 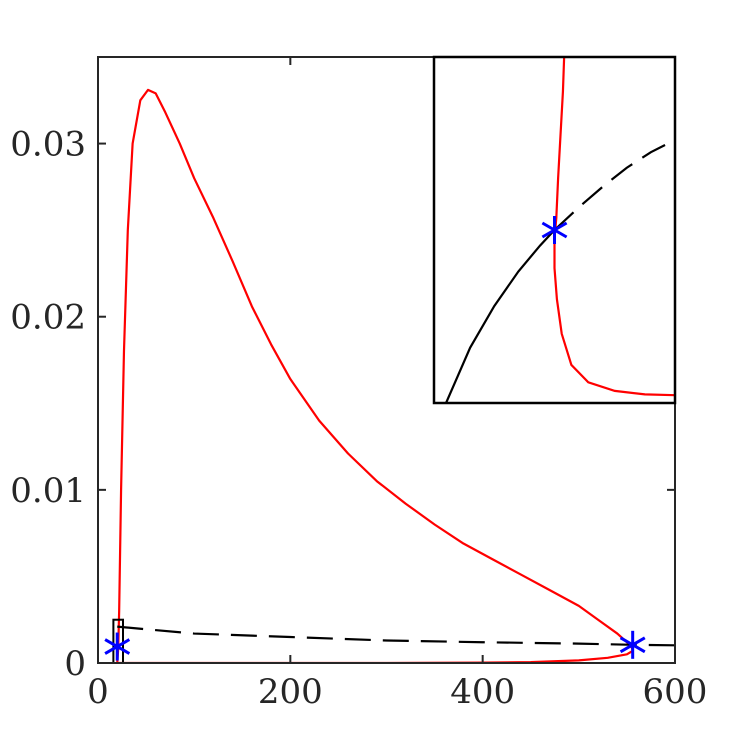 What do you see at coordinates (98, 692) in the screenshot?
I see `x-tick-label: 0` at bounding box center [98, 692].